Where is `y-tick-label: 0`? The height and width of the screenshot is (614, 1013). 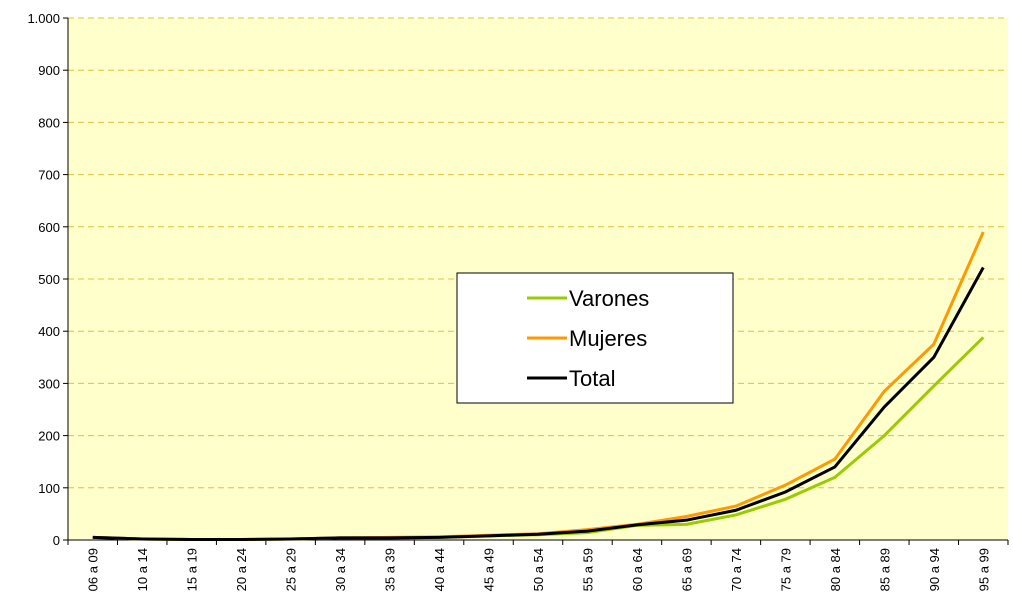
y-tick-label: 0 is located at coordinates (56, 540).